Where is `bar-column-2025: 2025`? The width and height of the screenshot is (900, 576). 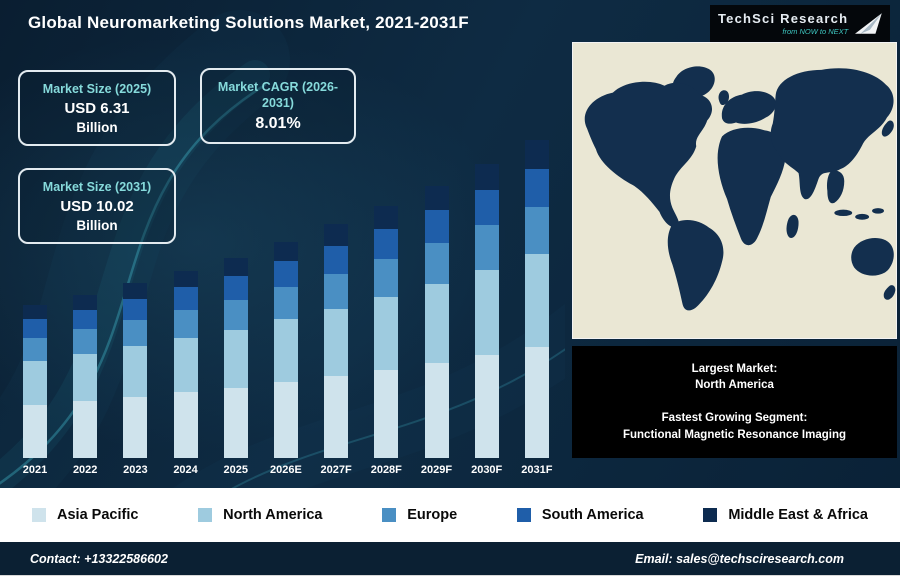 bar-column-2025: 2025 is located at coordinates (236, 366).